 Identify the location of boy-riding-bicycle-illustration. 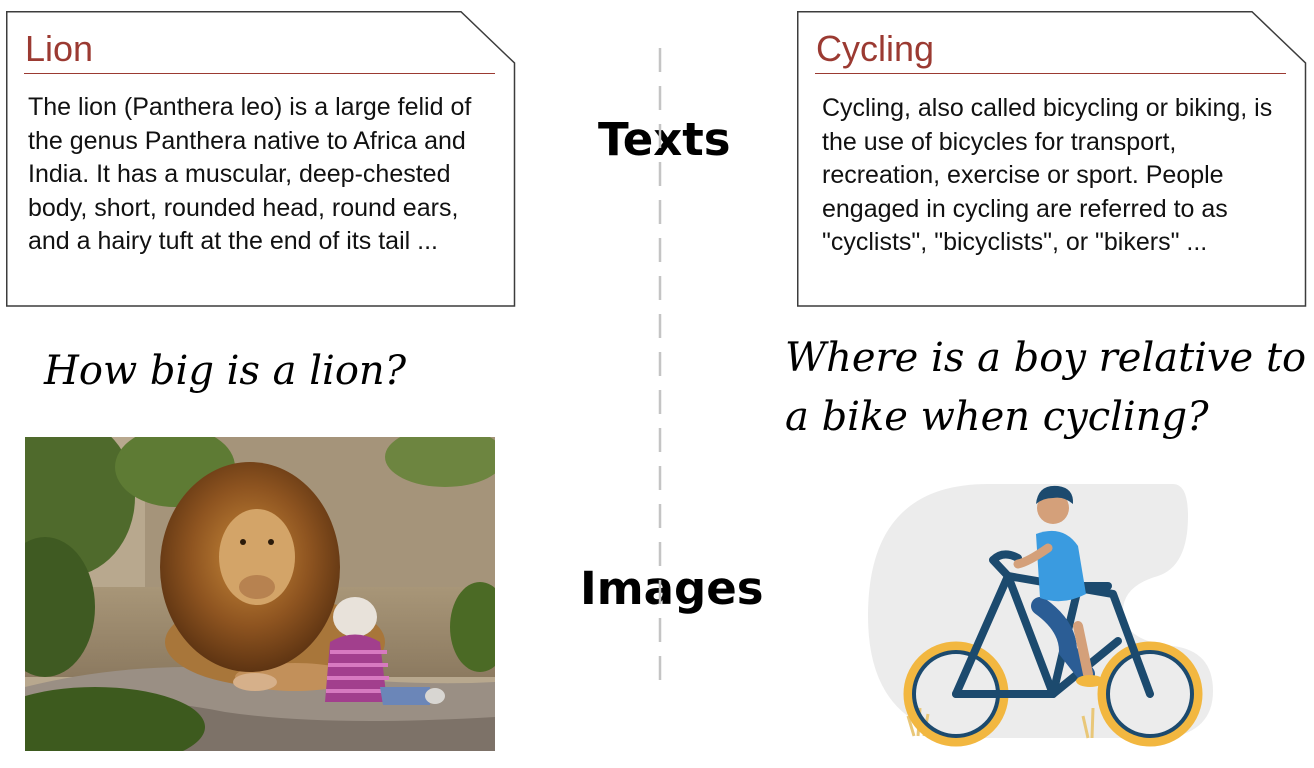
(1040, 615).